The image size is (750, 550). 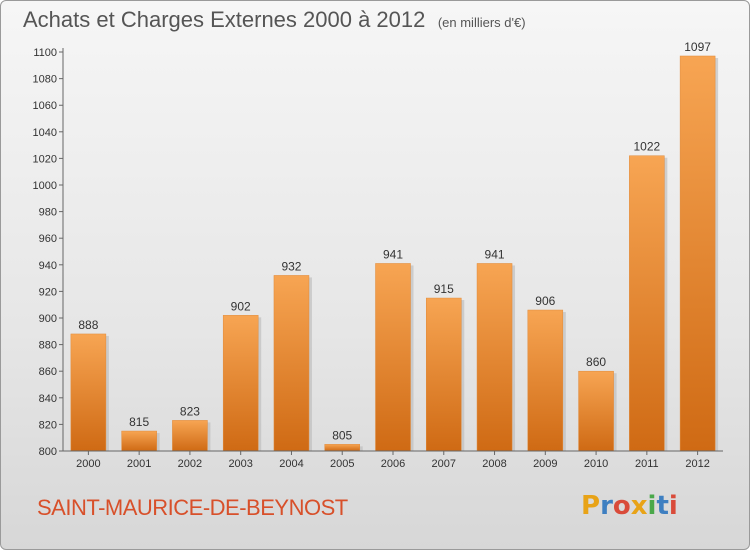 I want to click on y-tick-label: 920, so click(x=48, y=292).